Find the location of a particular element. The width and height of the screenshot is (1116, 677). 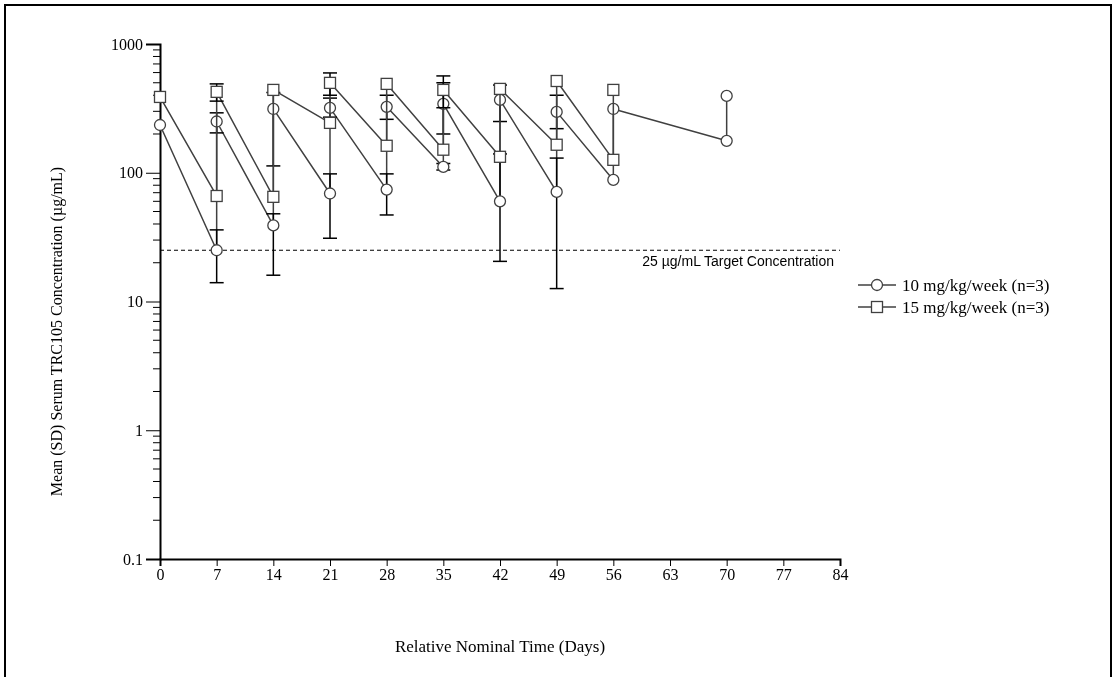

y-tick-label: 1000 is located at coordinates (127, 44).